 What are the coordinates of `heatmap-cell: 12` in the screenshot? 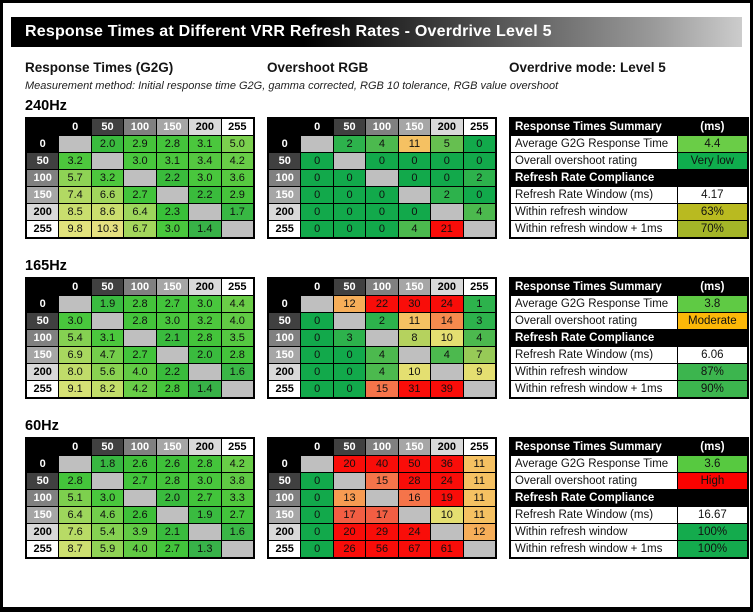 It's located at (349, 304).